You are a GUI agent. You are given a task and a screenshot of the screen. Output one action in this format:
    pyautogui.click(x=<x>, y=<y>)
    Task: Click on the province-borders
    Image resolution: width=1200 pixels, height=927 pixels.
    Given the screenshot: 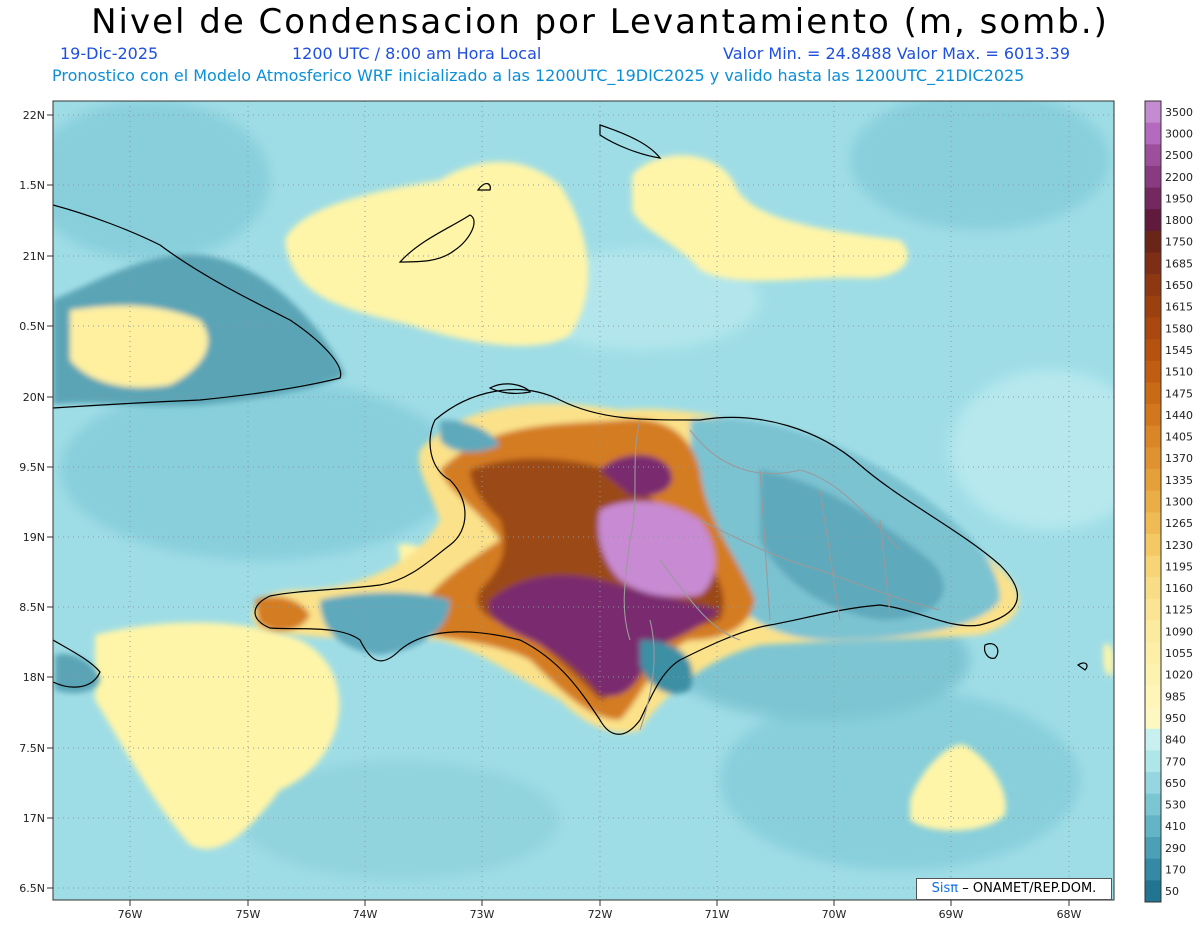 What is the action you would take?
    pyautogui.click(x=782, y=575)
    